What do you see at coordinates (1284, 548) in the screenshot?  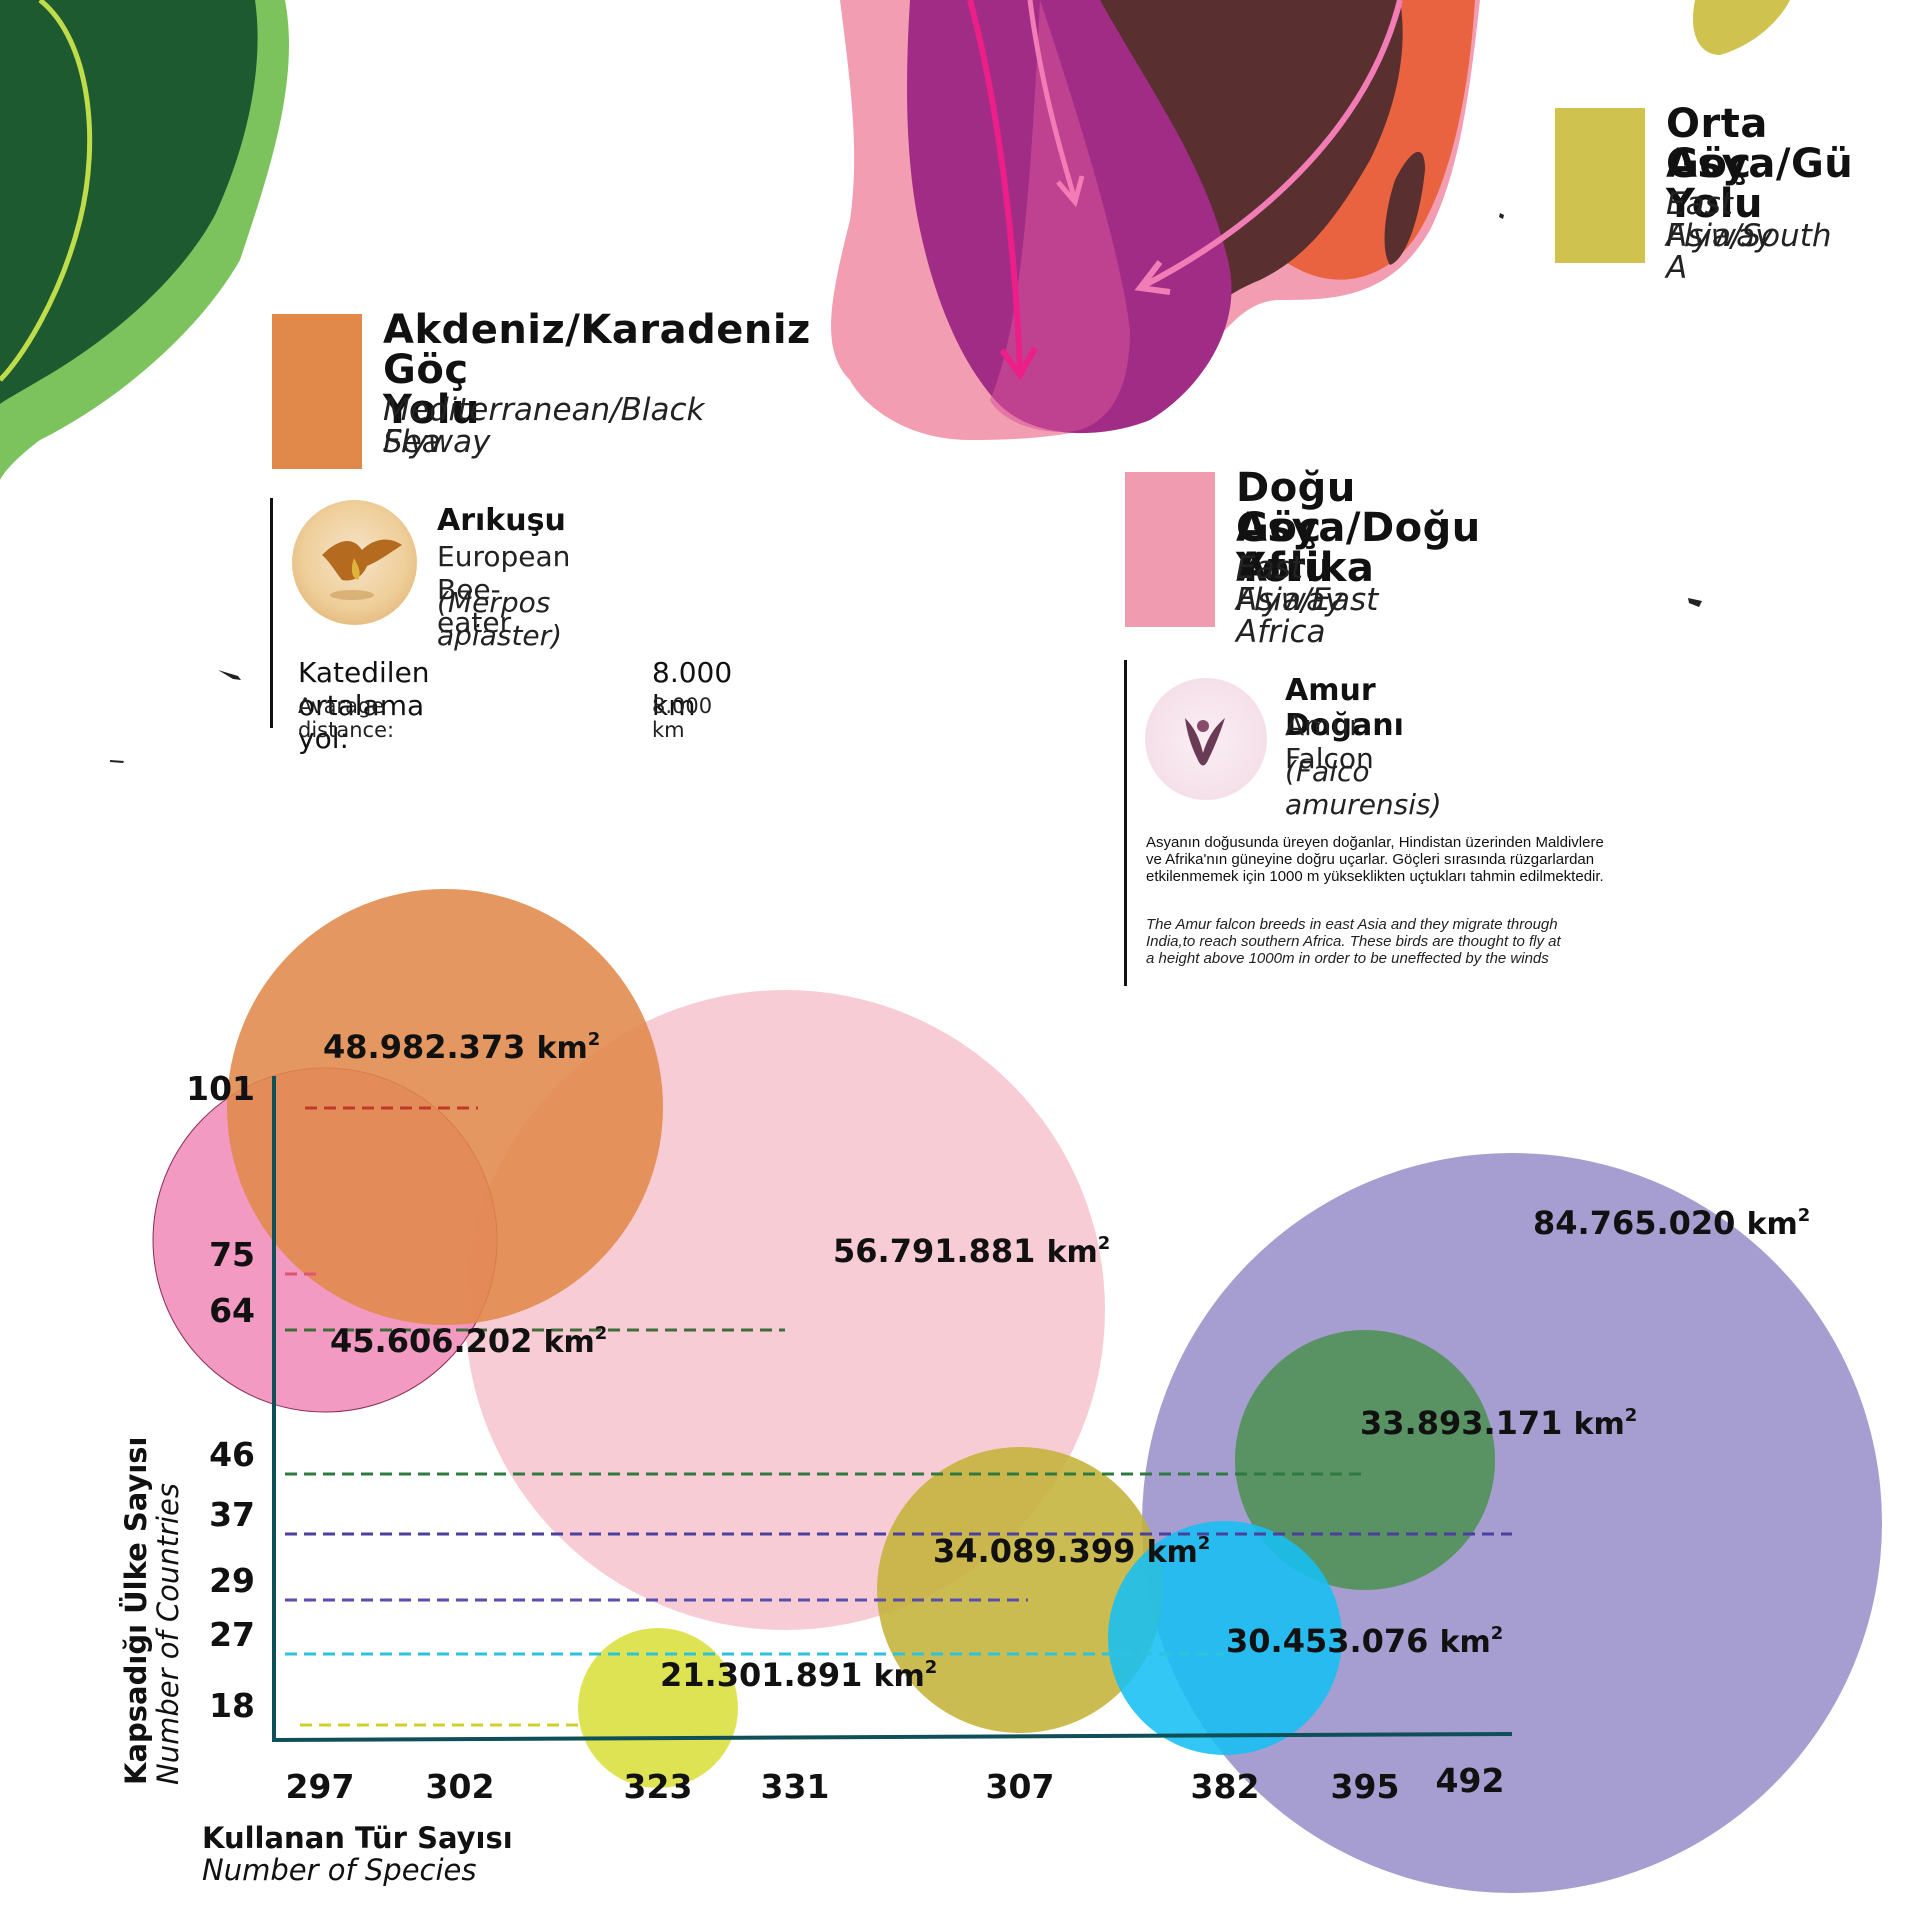 I see `legend-title2-east-africa: Göç Yolu` at bounding box center [1284, 548].